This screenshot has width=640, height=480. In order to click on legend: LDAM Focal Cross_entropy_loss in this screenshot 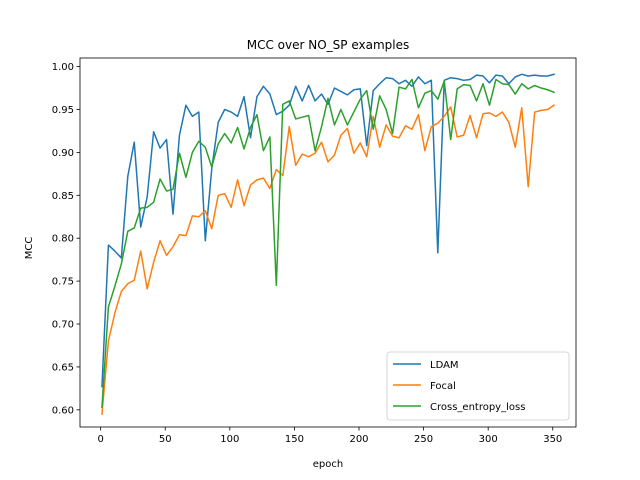, I will do `click(478, 386)`.